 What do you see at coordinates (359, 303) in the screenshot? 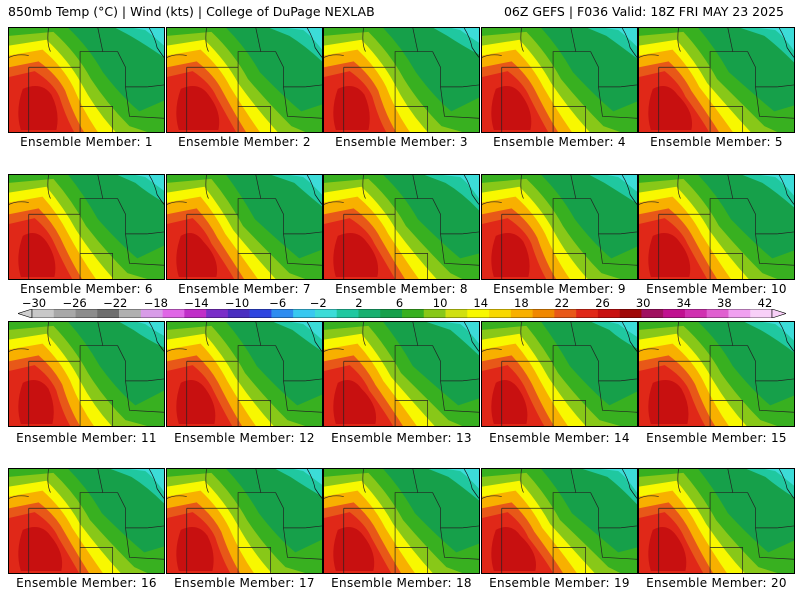
I see `colorbar-tick-label: 2` at bounding box center [359, 303].